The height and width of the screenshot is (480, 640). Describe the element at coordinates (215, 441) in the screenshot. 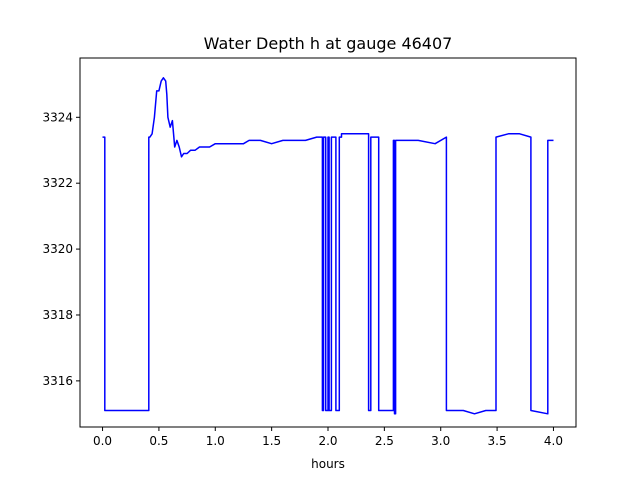

I see `x-tick-label: 1.0` at that location.